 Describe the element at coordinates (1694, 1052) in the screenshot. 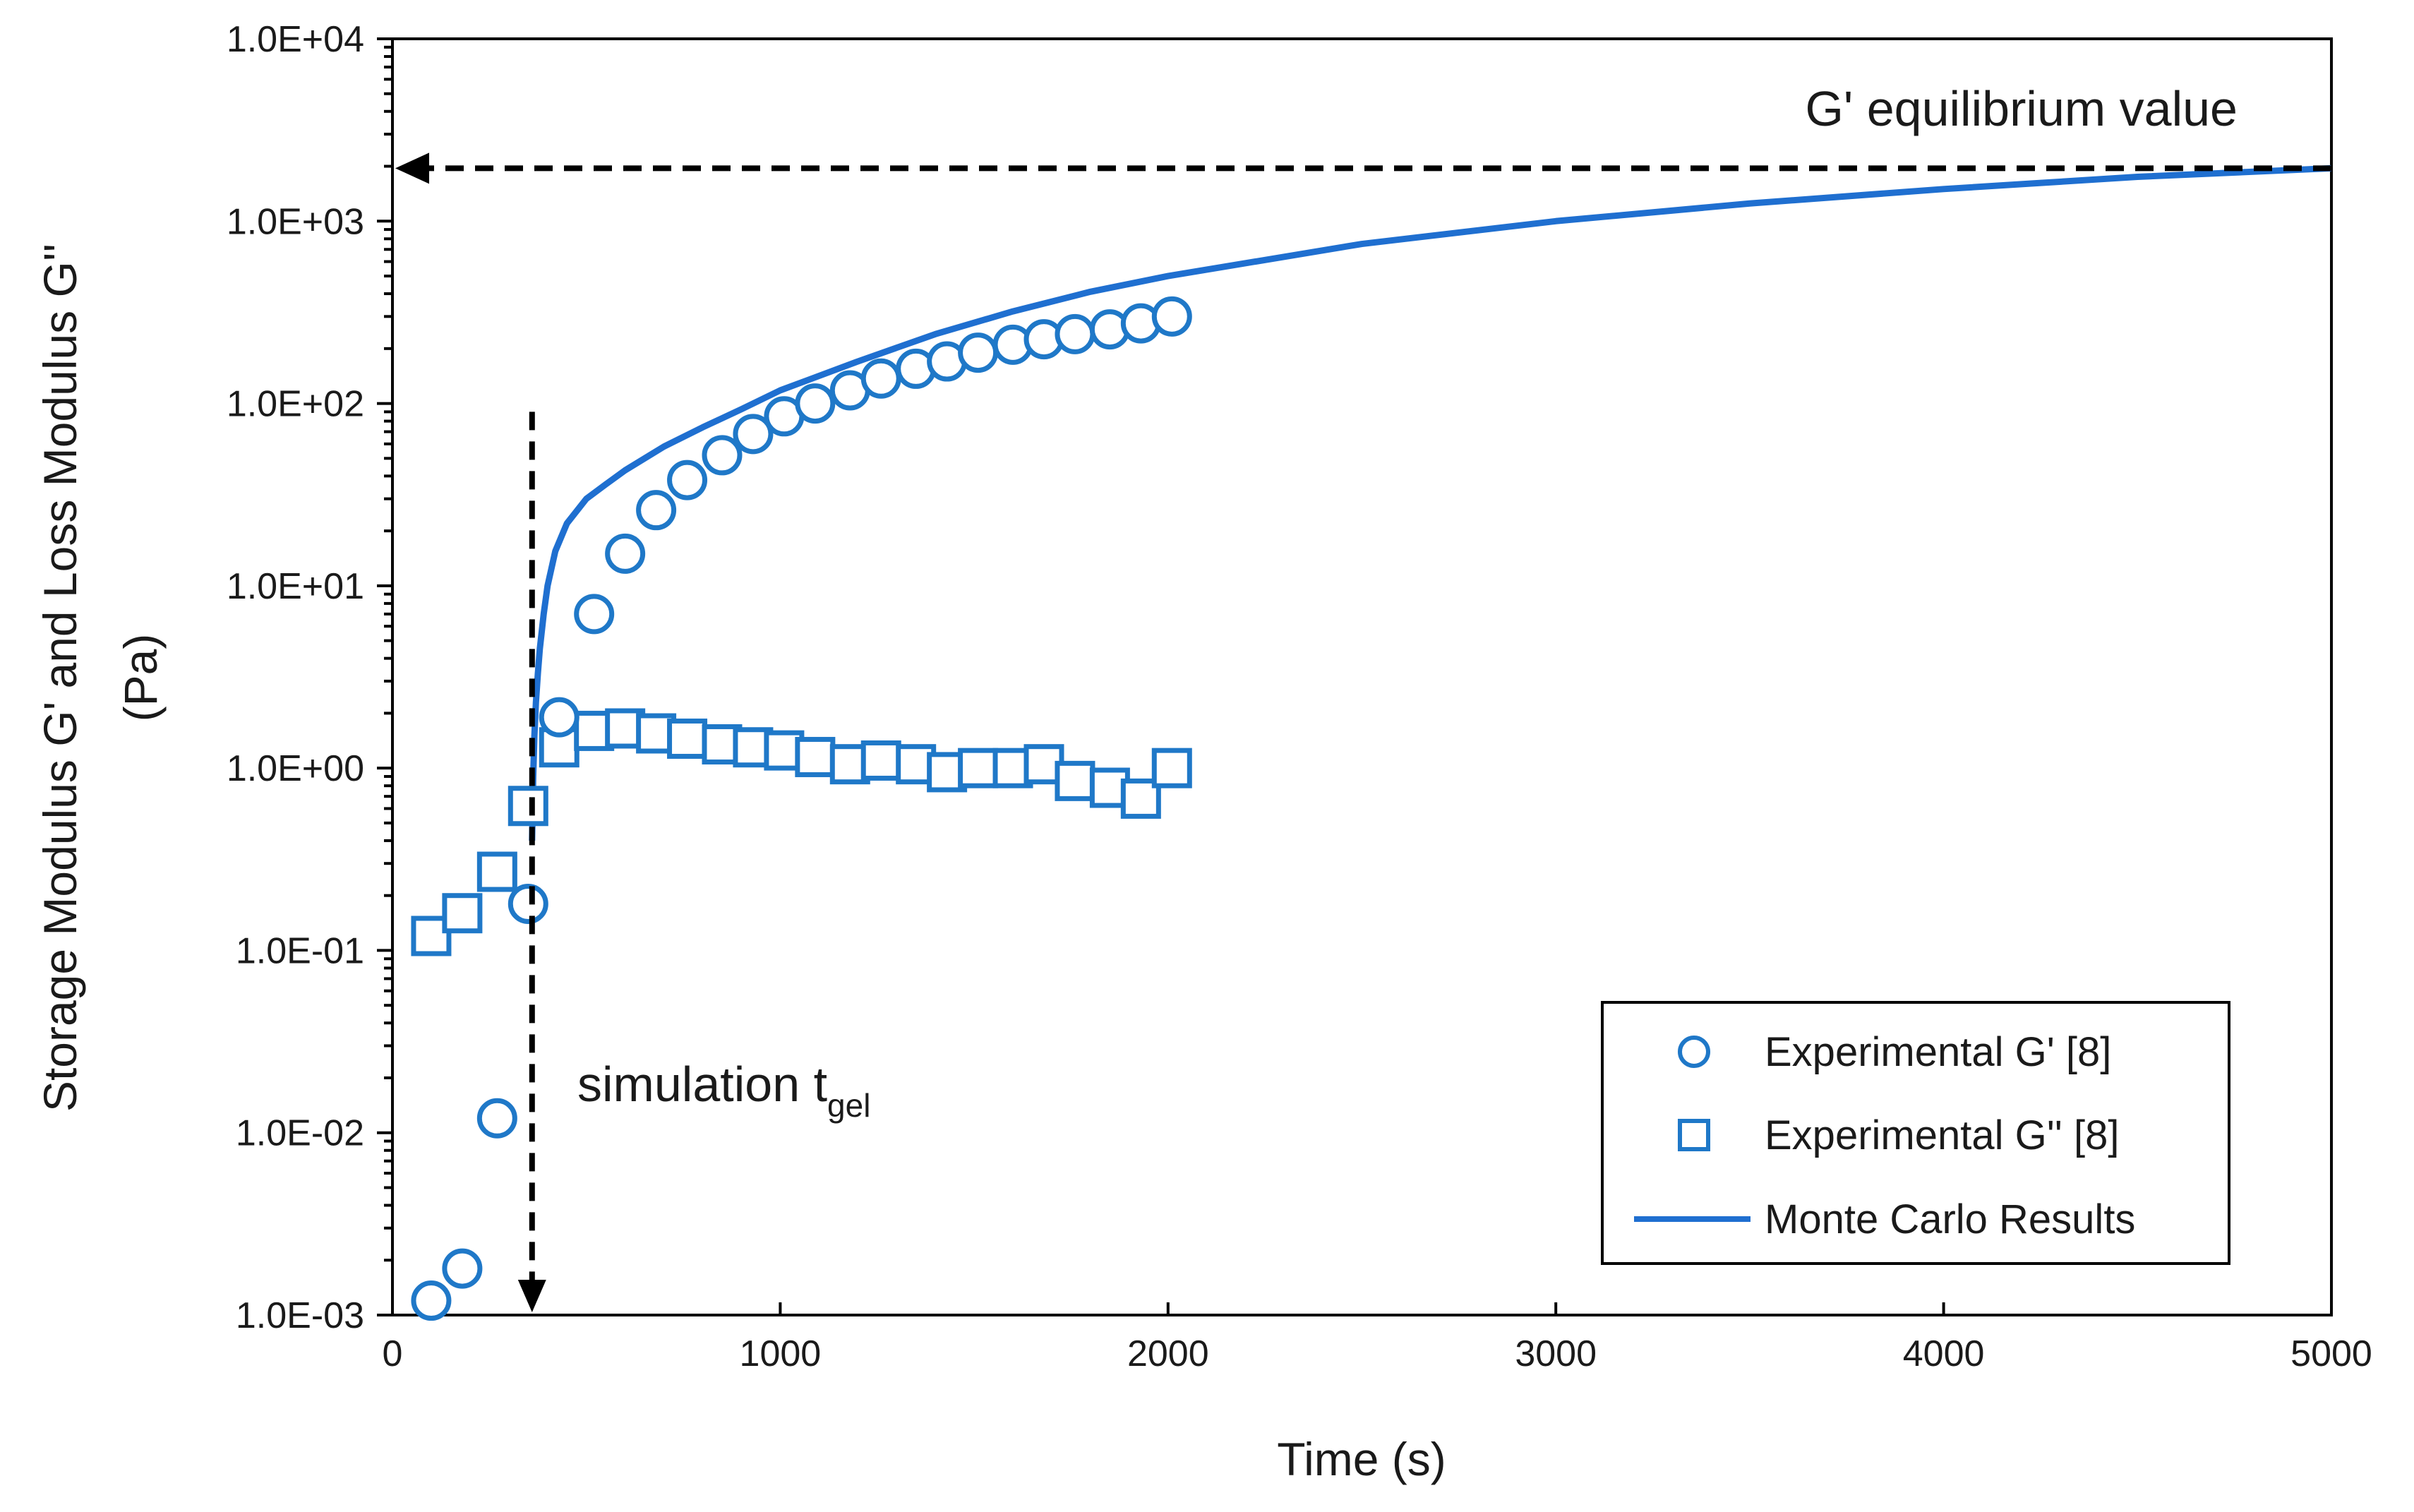

I see `legend-symbol-circle` at that location.